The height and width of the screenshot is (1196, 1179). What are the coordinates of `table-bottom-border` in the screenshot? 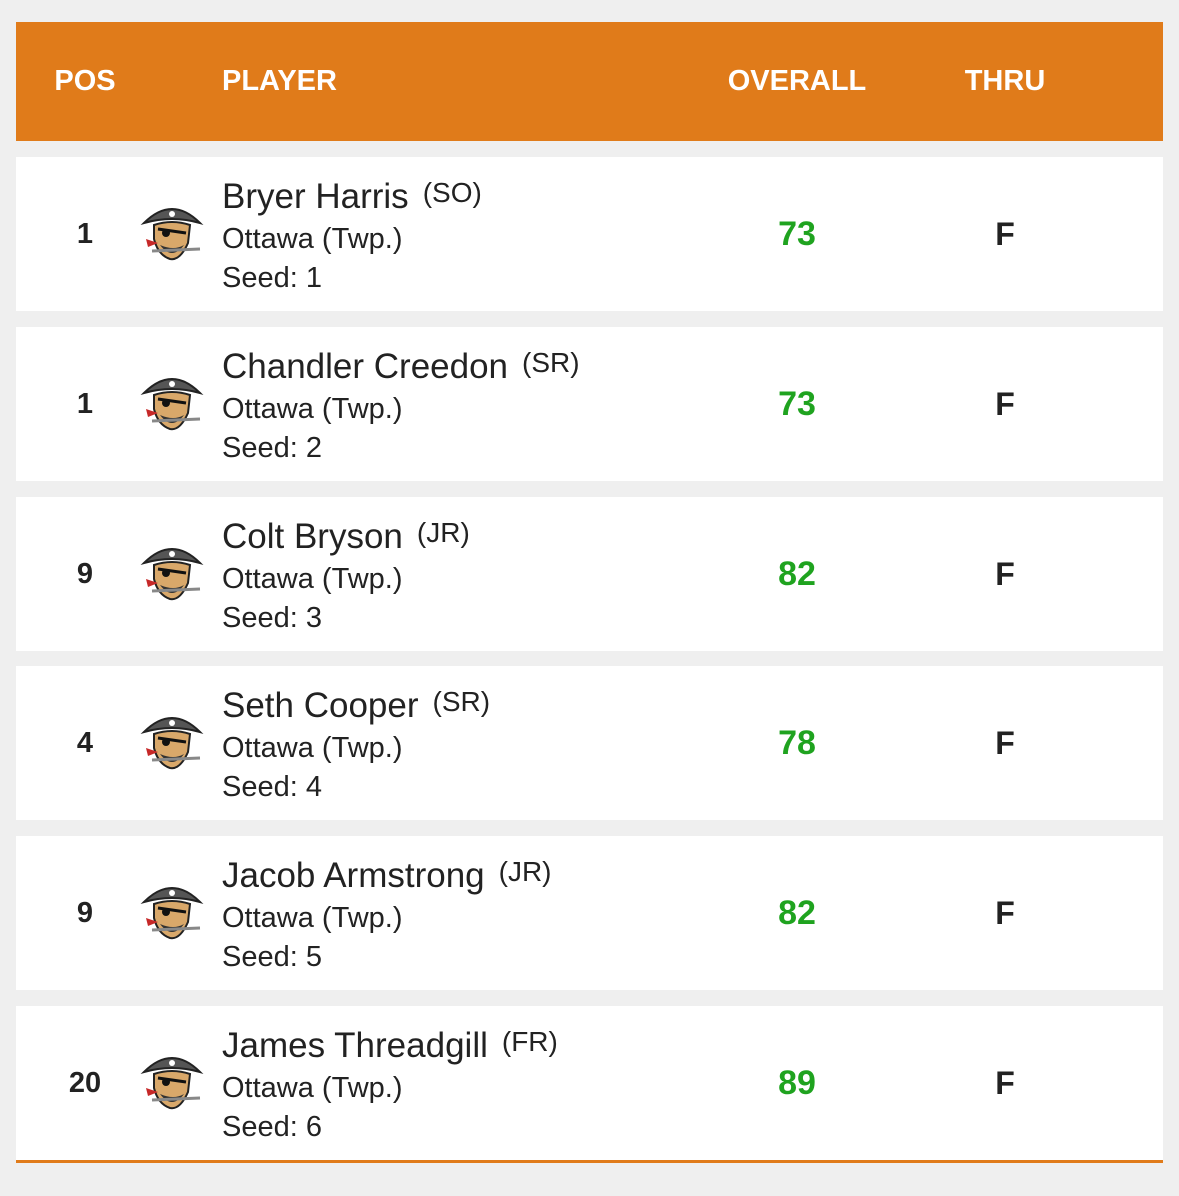 It's located at (589, 1161).